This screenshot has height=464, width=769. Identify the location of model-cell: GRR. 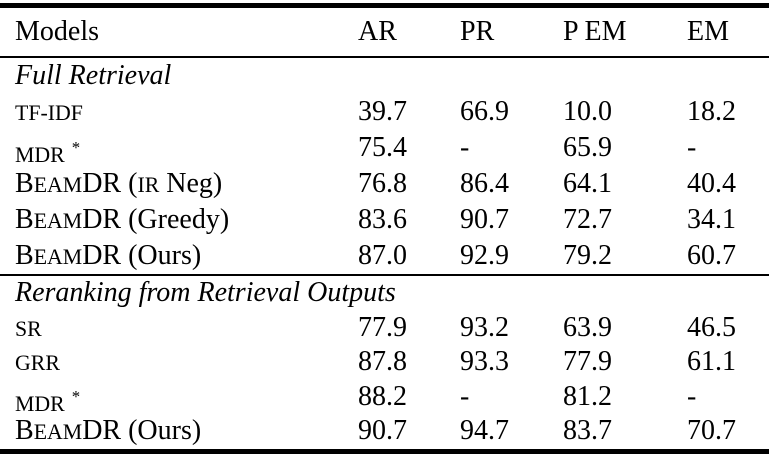
(186, 363).